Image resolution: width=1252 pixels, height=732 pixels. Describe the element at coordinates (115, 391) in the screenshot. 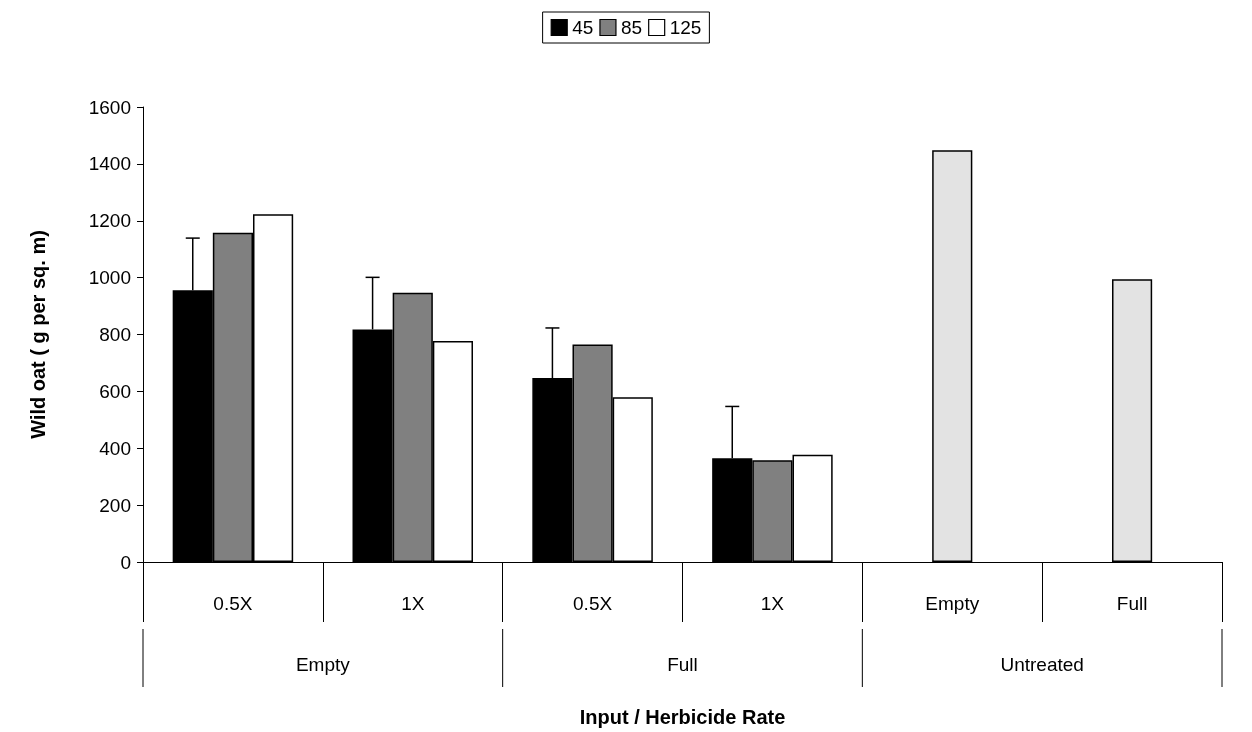

I see `y-tick-label: 600` at that location.